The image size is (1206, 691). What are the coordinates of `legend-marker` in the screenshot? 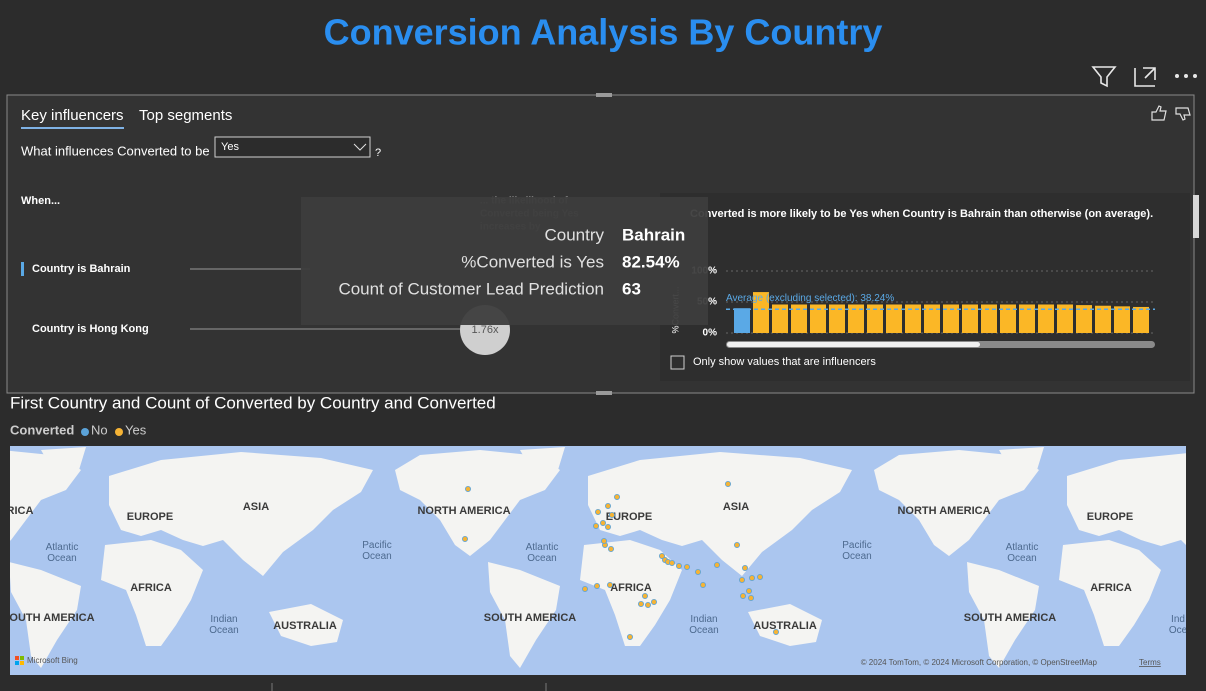 It's located at (119, 432).